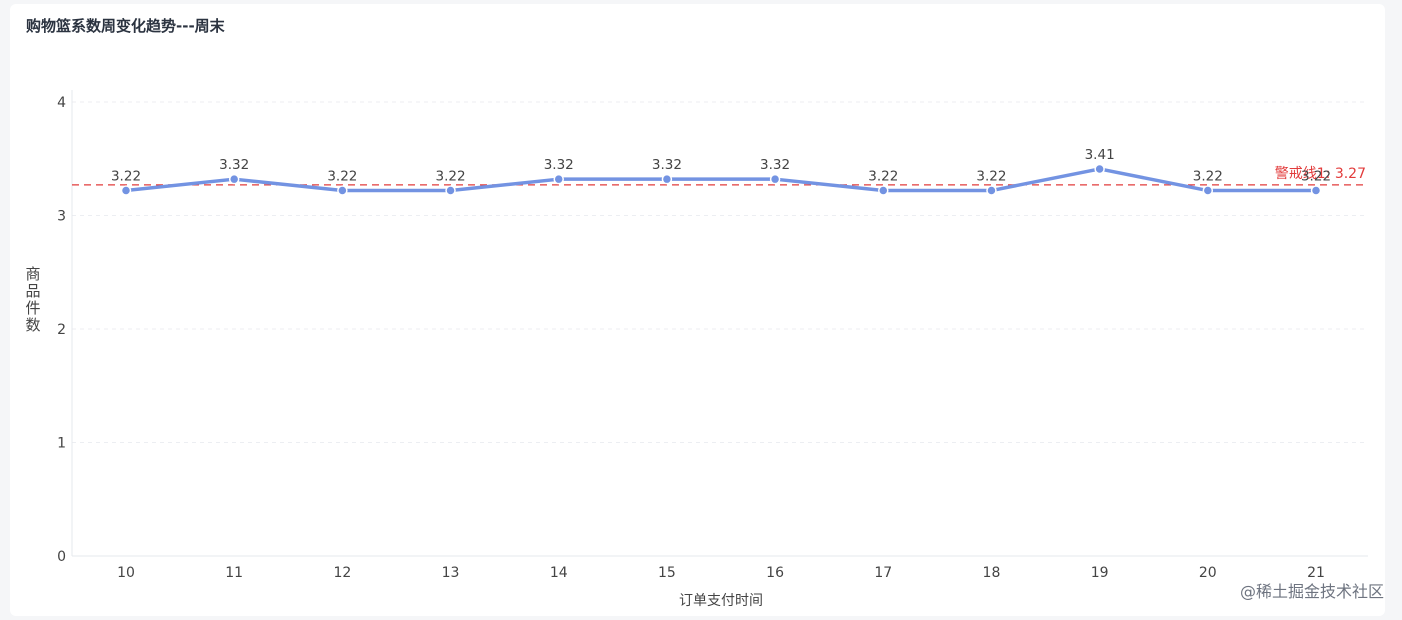 This screenshot has width=1402, height=620. I want to click on x-tick-label: 14, so click(559, 573).